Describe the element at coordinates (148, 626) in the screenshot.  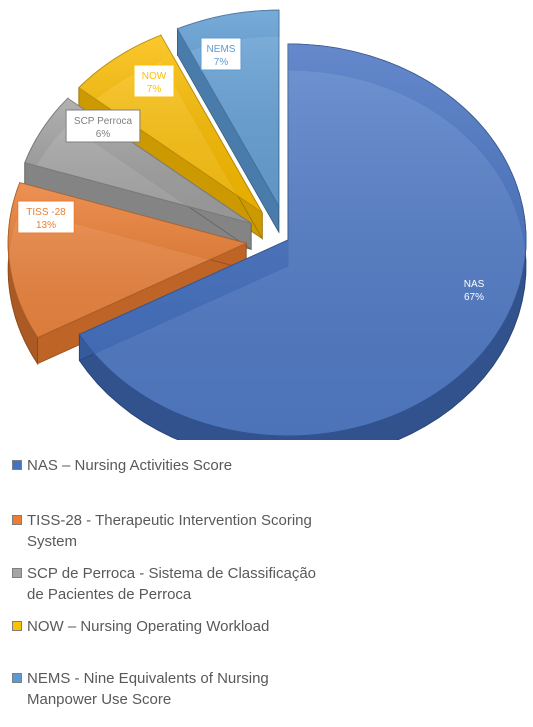
I see `legend-text-now: NOW – Nursing Operating Workload` at that location.